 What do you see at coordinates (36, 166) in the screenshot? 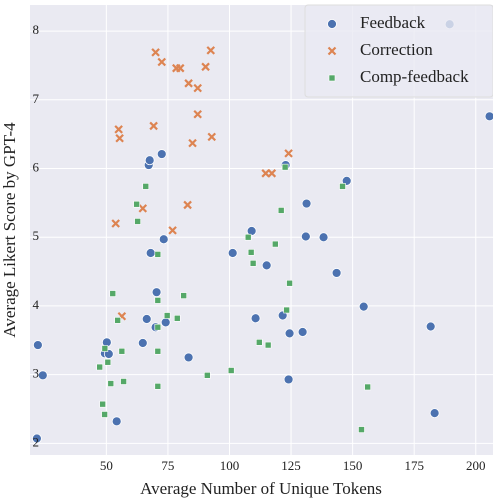
I see `y-tick-label: 6` at bounding box center [36, 166].